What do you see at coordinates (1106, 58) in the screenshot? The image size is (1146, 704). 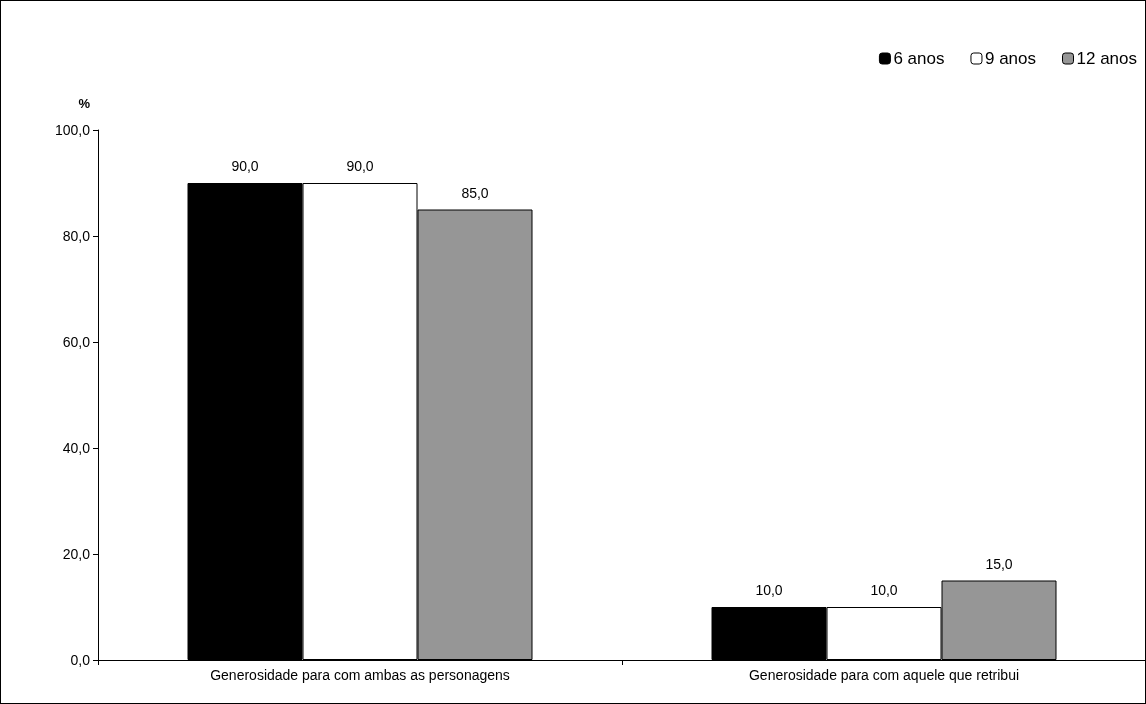 I see `legend-label: 12 anos` at bounding box center [1106, 58].